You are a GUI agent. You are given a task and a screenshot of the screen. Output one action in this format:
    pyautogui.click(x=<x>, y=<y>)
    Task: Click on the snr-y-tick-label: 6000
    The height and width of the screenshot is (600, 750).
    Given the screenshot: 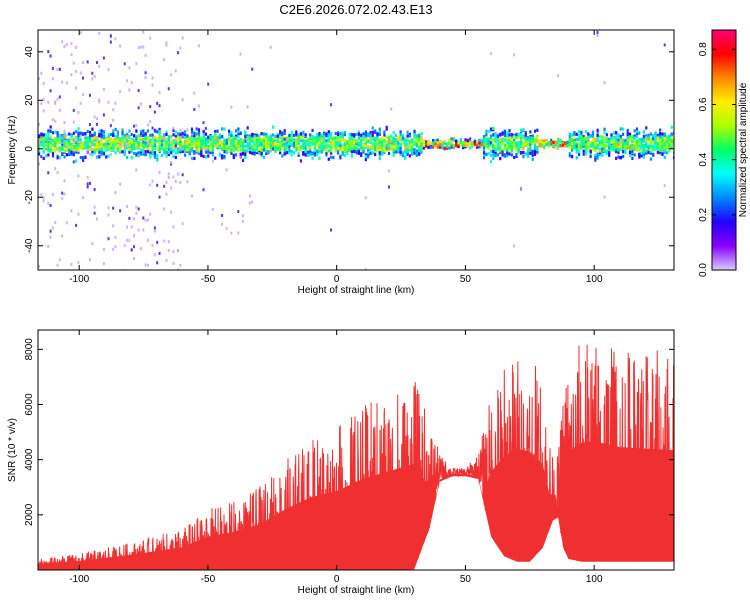 What is the action you would take?
    pyautogui.click(x=29, y=404)
    